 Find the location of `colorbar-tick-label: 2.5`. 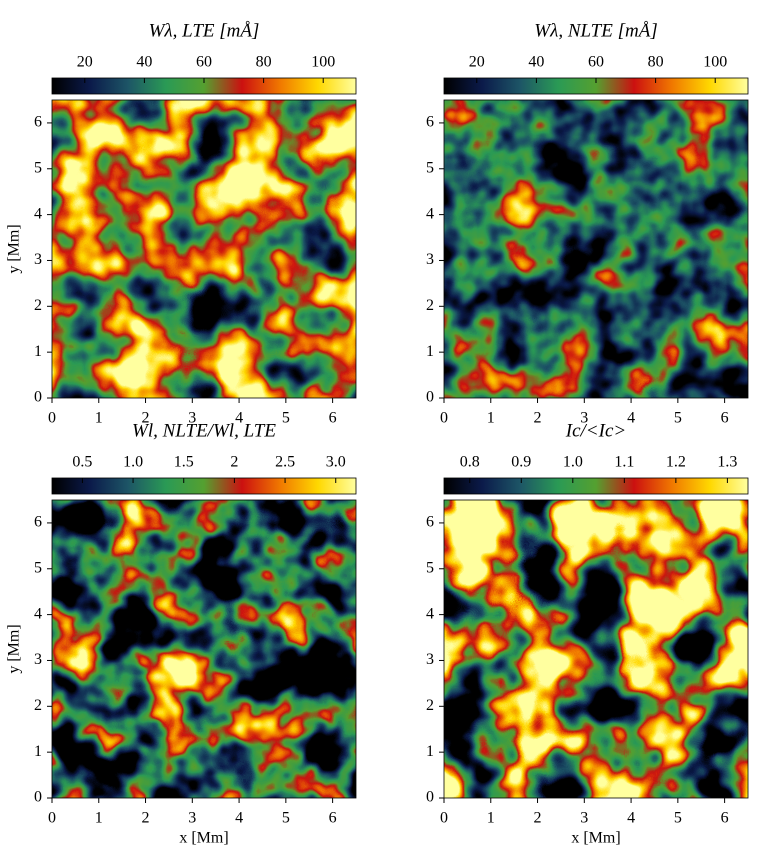

colorbar-tick-label: 2.5 is located at coordinates (285, 462).